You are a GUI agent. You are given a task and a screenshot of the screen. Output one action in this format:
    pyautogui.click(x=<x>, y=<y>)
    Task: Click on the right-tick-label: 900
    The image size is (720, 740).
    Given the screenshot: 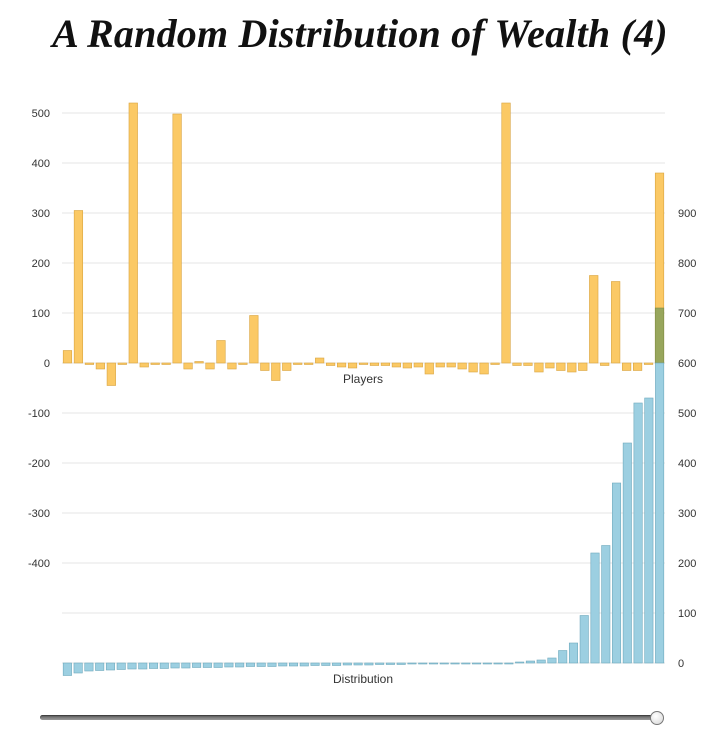 What is the action you would take?
    pyautogui.click(x=687, y=214)
    